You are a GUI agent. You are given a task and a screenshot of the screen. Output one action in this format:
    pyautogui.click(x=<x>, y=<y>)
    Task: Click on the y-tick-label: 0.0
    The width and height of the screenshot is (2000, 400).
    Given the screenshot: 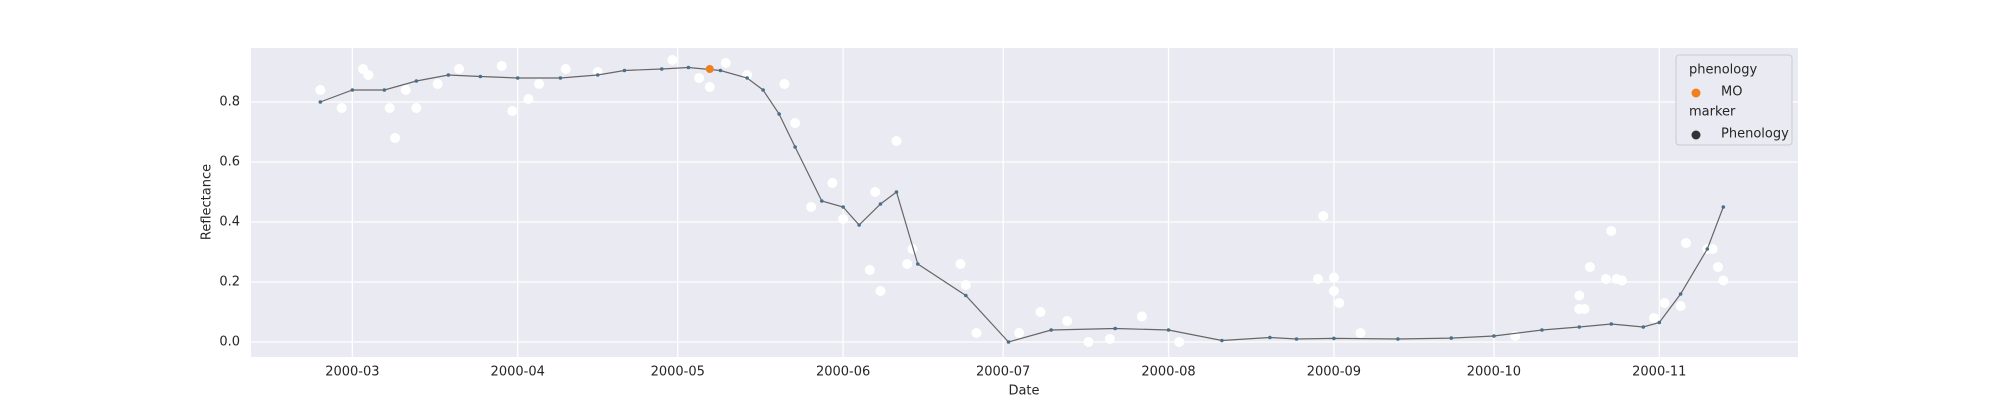 What is the action you would take?
    pyautogui.click(x=229, y=342)
    